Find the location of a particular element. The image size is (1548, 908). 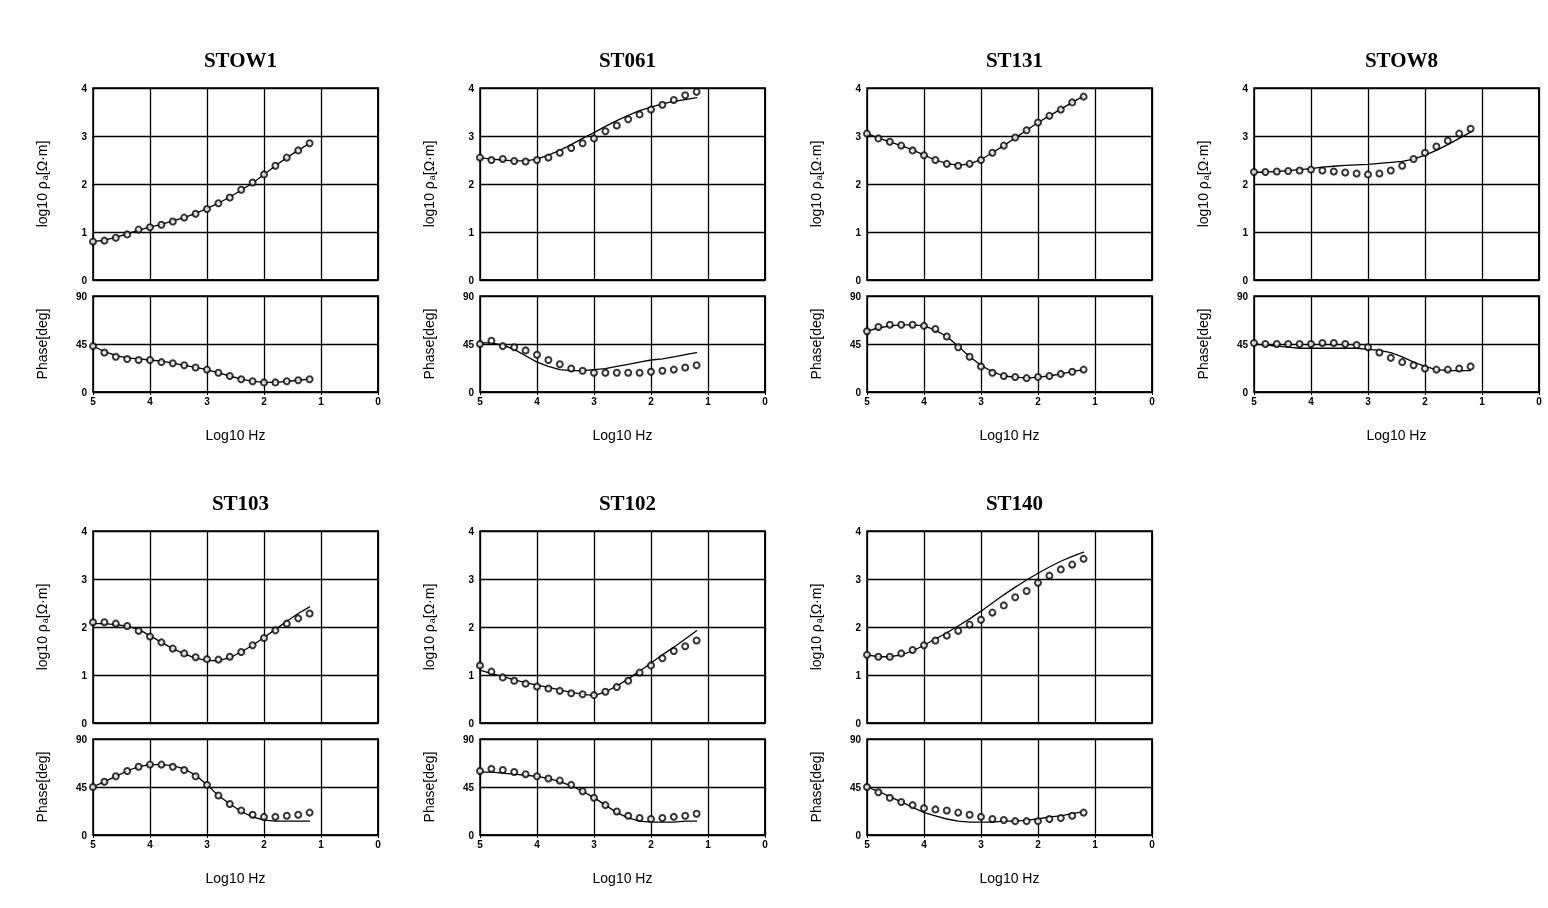

x-tick-label: 5 is located at coordinates (867, 844).